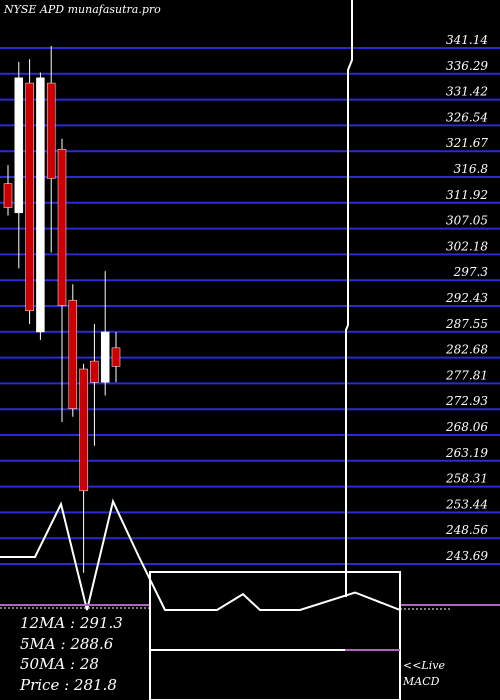 The width and height of the screenshot is (500, 700). Describe the element at coordinates (467, 246) in the screenshot. I see `price-tick-label: 302.18` at that location.